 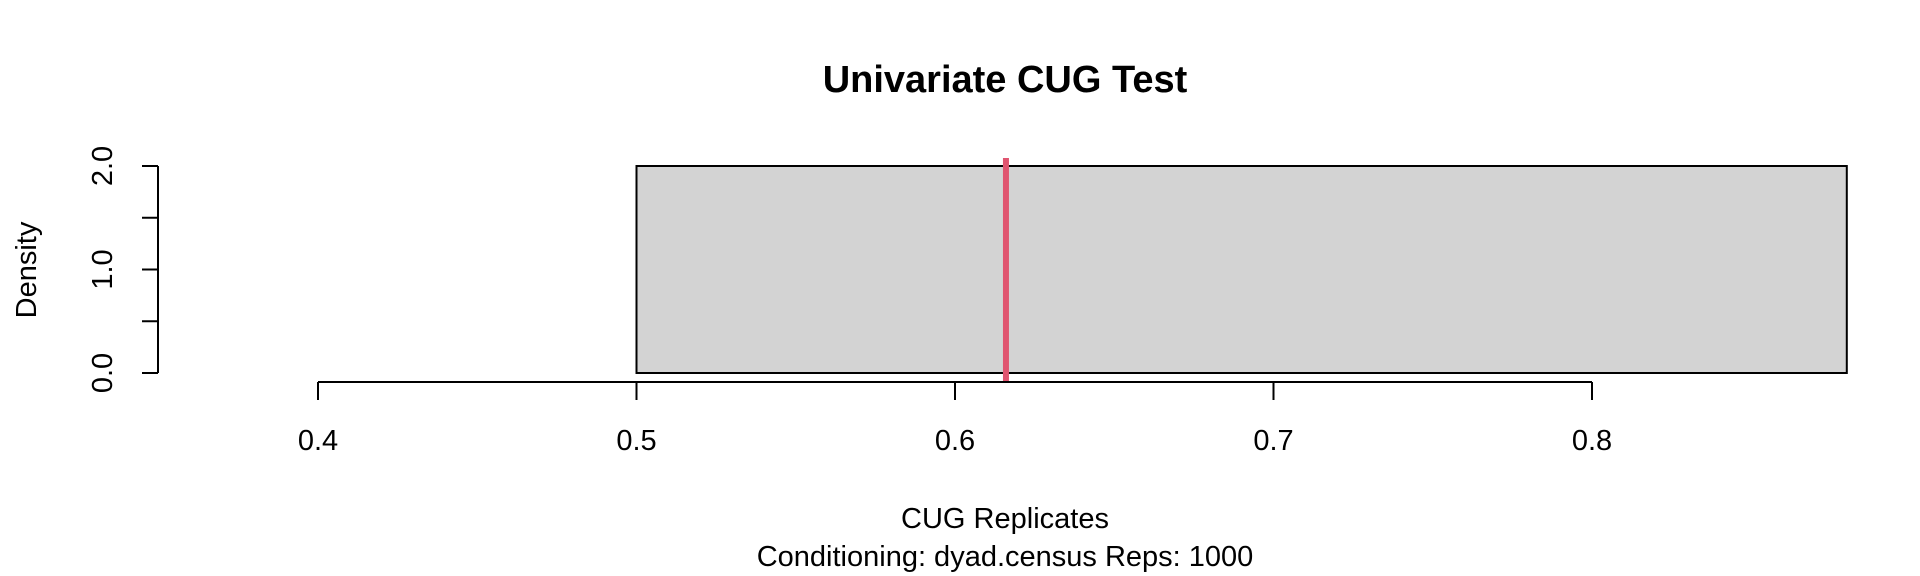 I want to click on x-tick-label: 0.4, so click(x=318, y=441).